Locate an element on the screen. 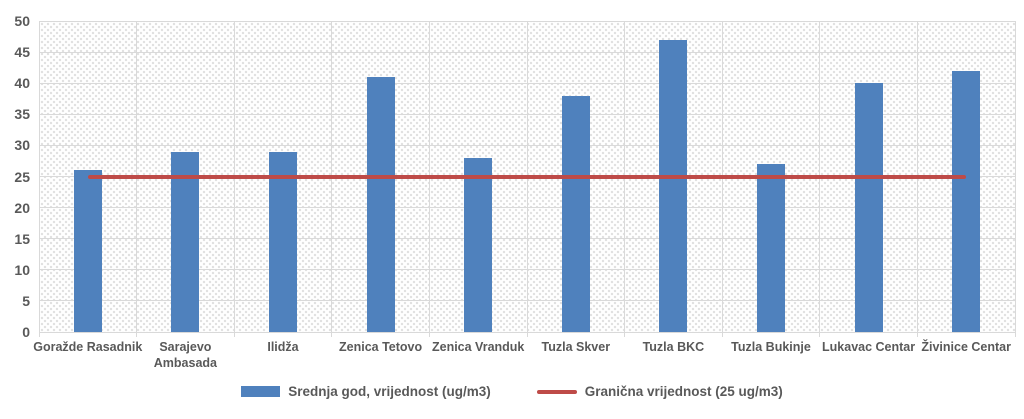  x-category-label: Tuzla BKC is located at coordinates (673, 347).